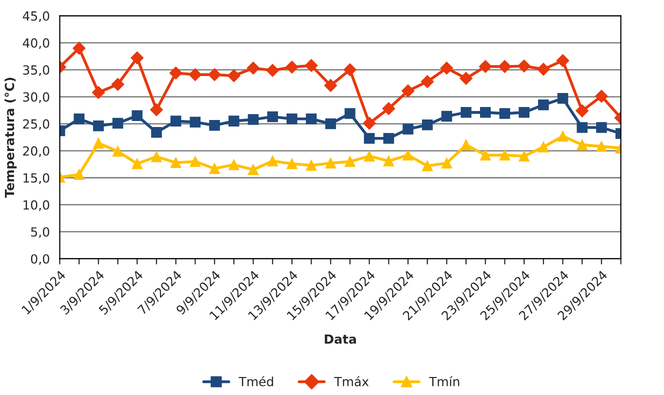  Describe the element at coordinates (36, 124) in the screenshot. I see `y-tick-label: 25,0` at that location.